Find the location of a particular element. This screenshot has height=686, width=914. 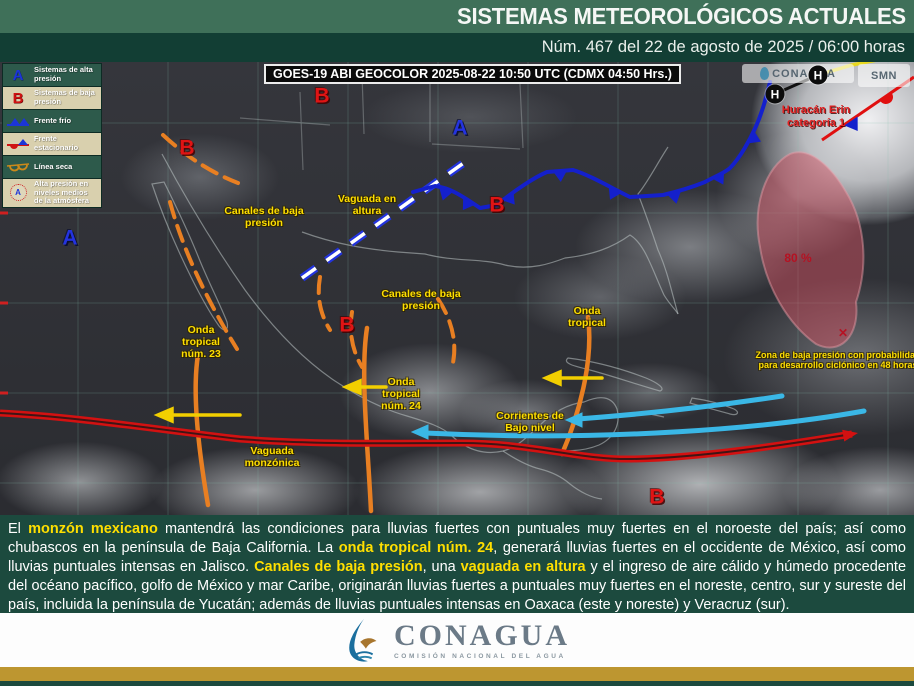

upper-trough is located at coordinates (387, 217).